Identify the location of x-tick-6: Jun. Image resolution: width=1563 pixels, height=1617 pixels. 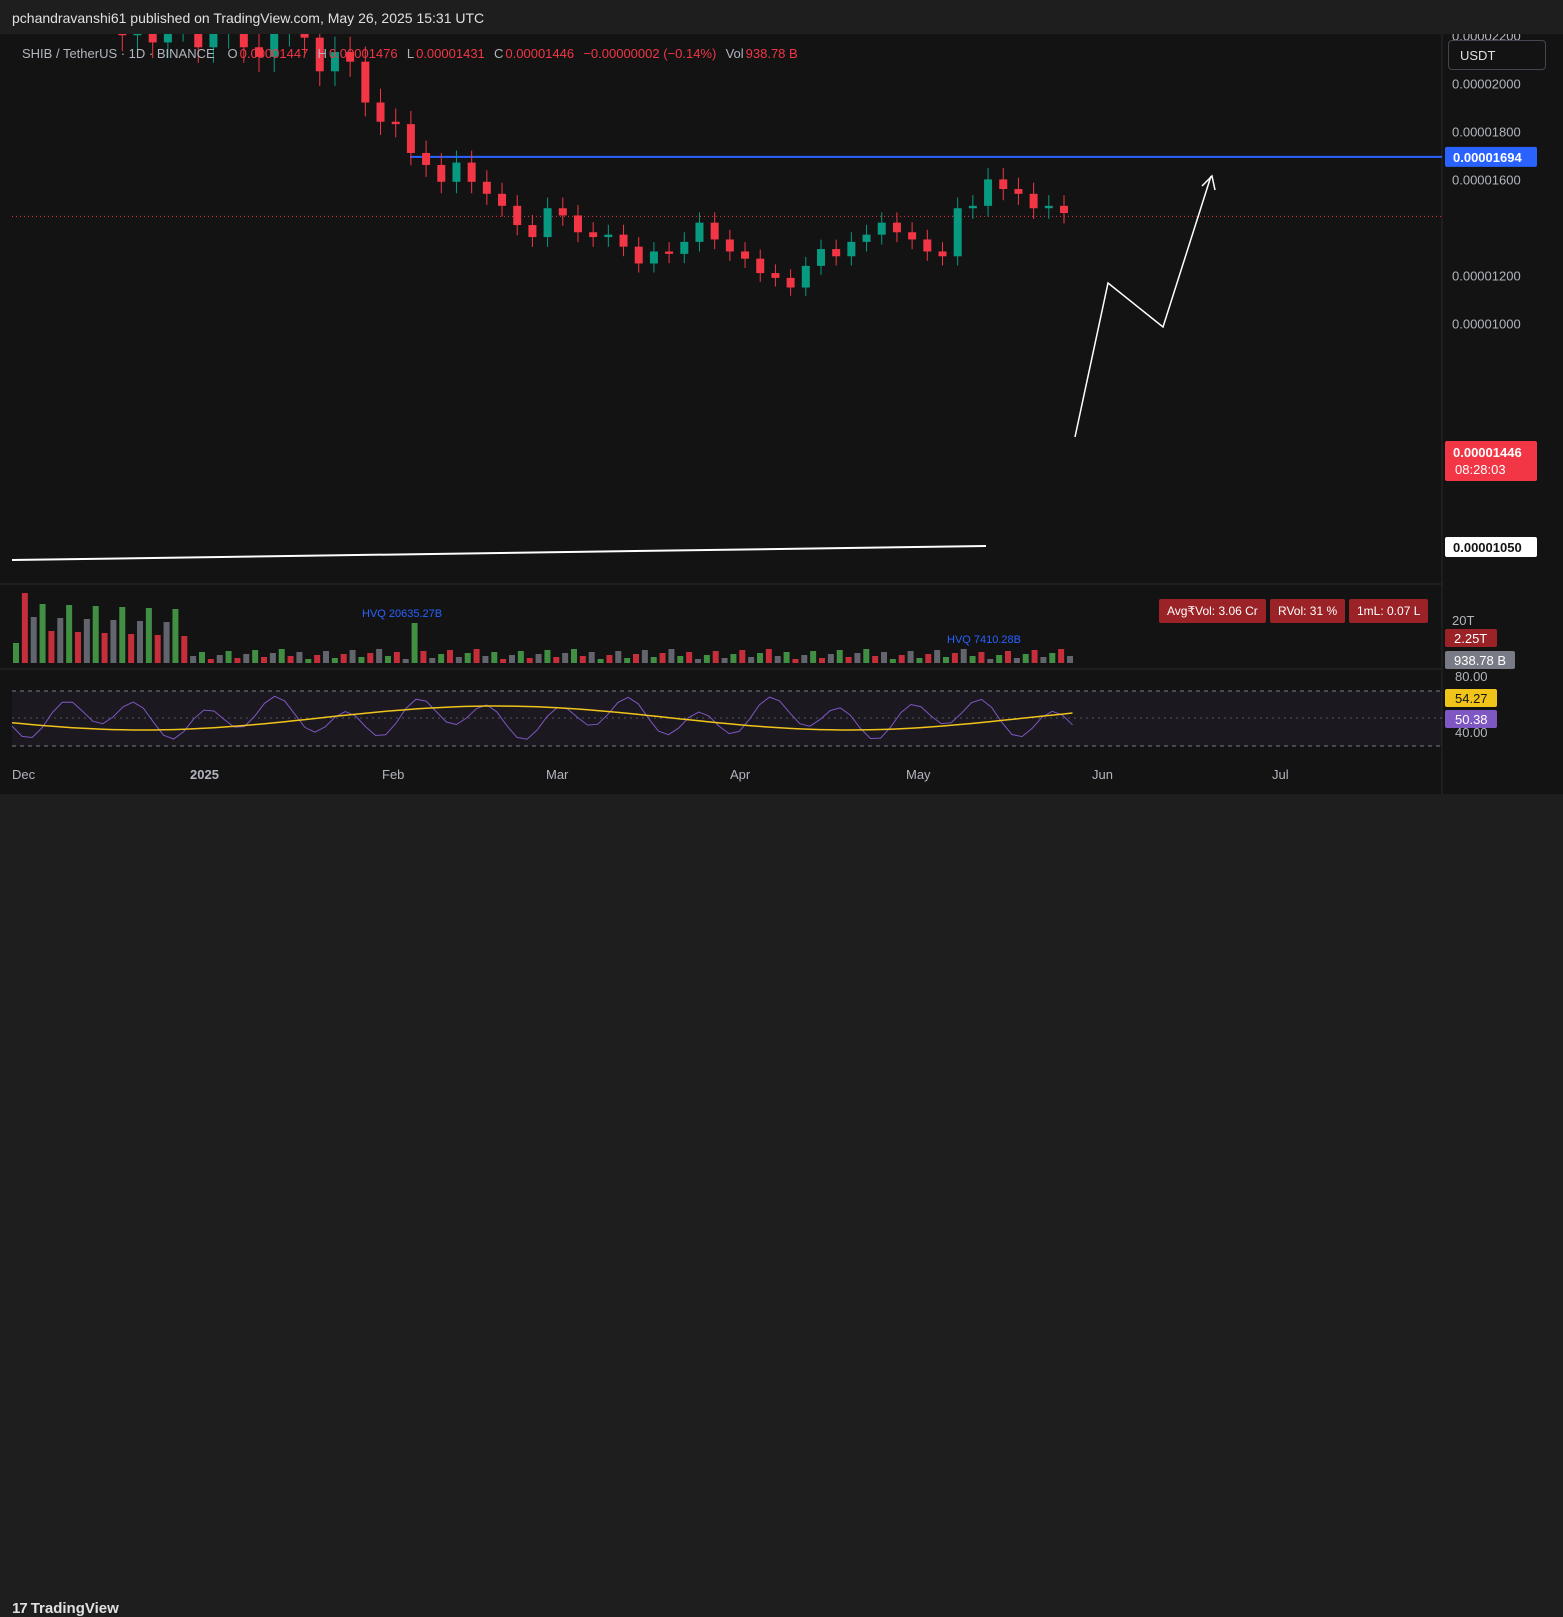
(1102, 774).